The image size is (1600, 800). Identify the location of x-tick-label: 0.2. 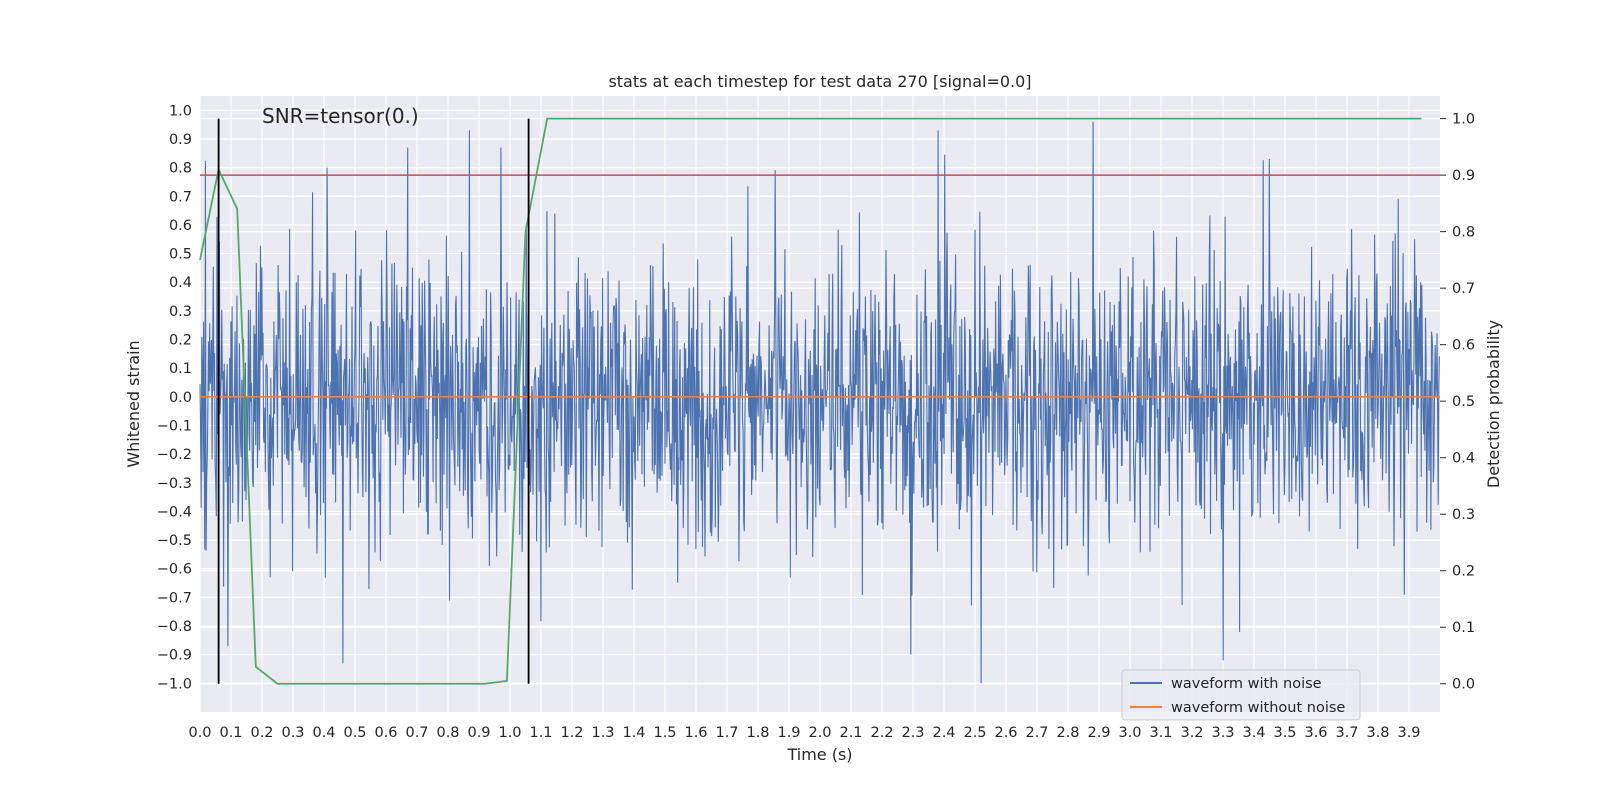
(261, 733).